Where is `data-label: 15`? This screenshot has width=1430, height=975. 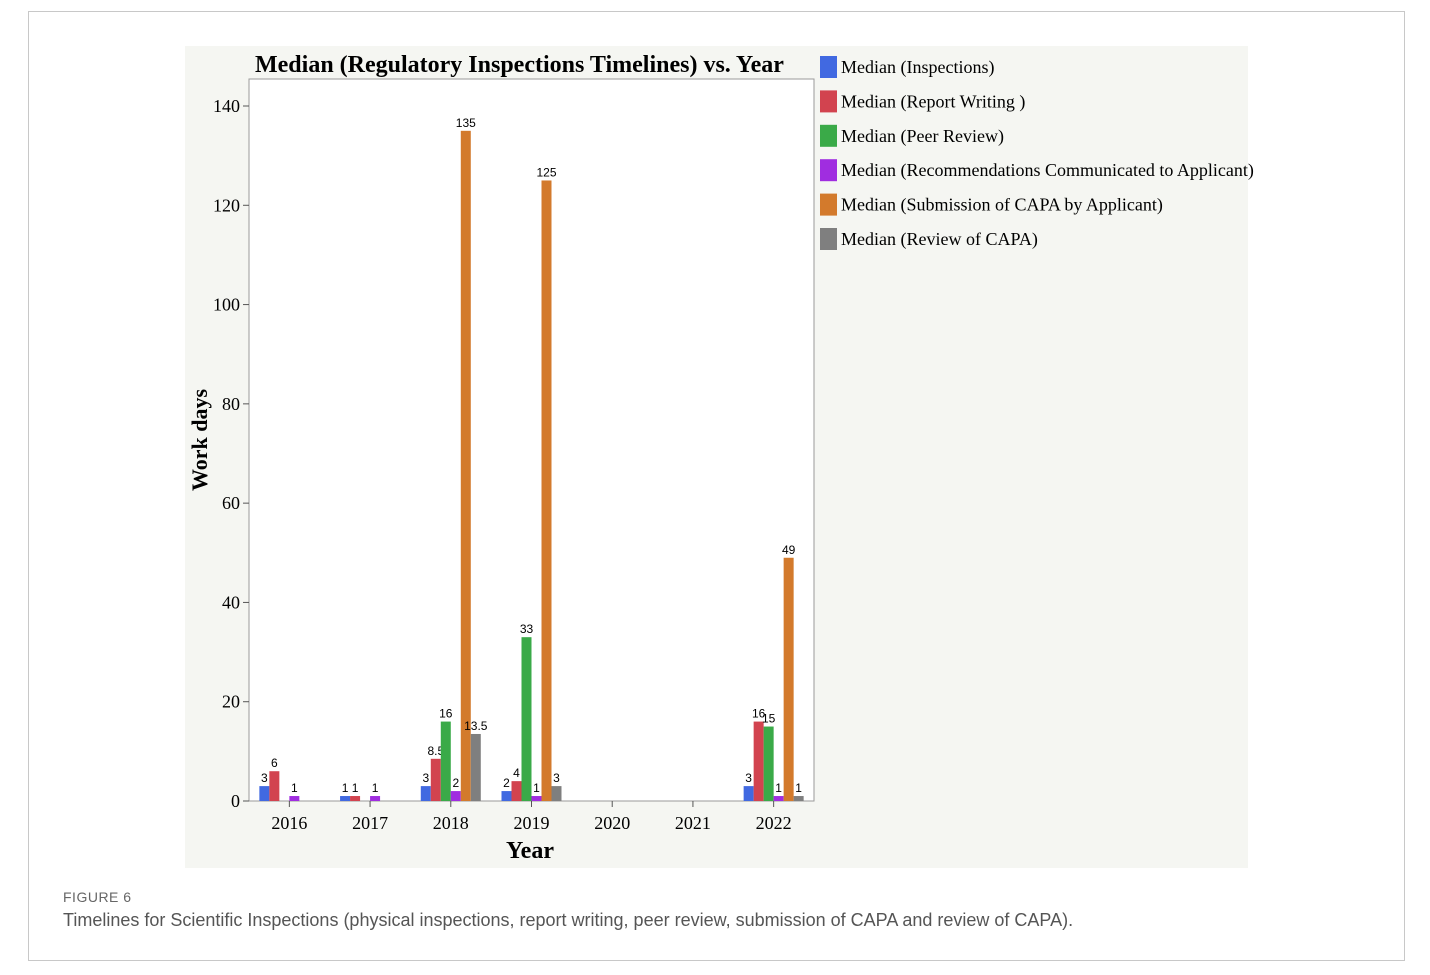
data-label: 15 is located at coordinates (769, 719).